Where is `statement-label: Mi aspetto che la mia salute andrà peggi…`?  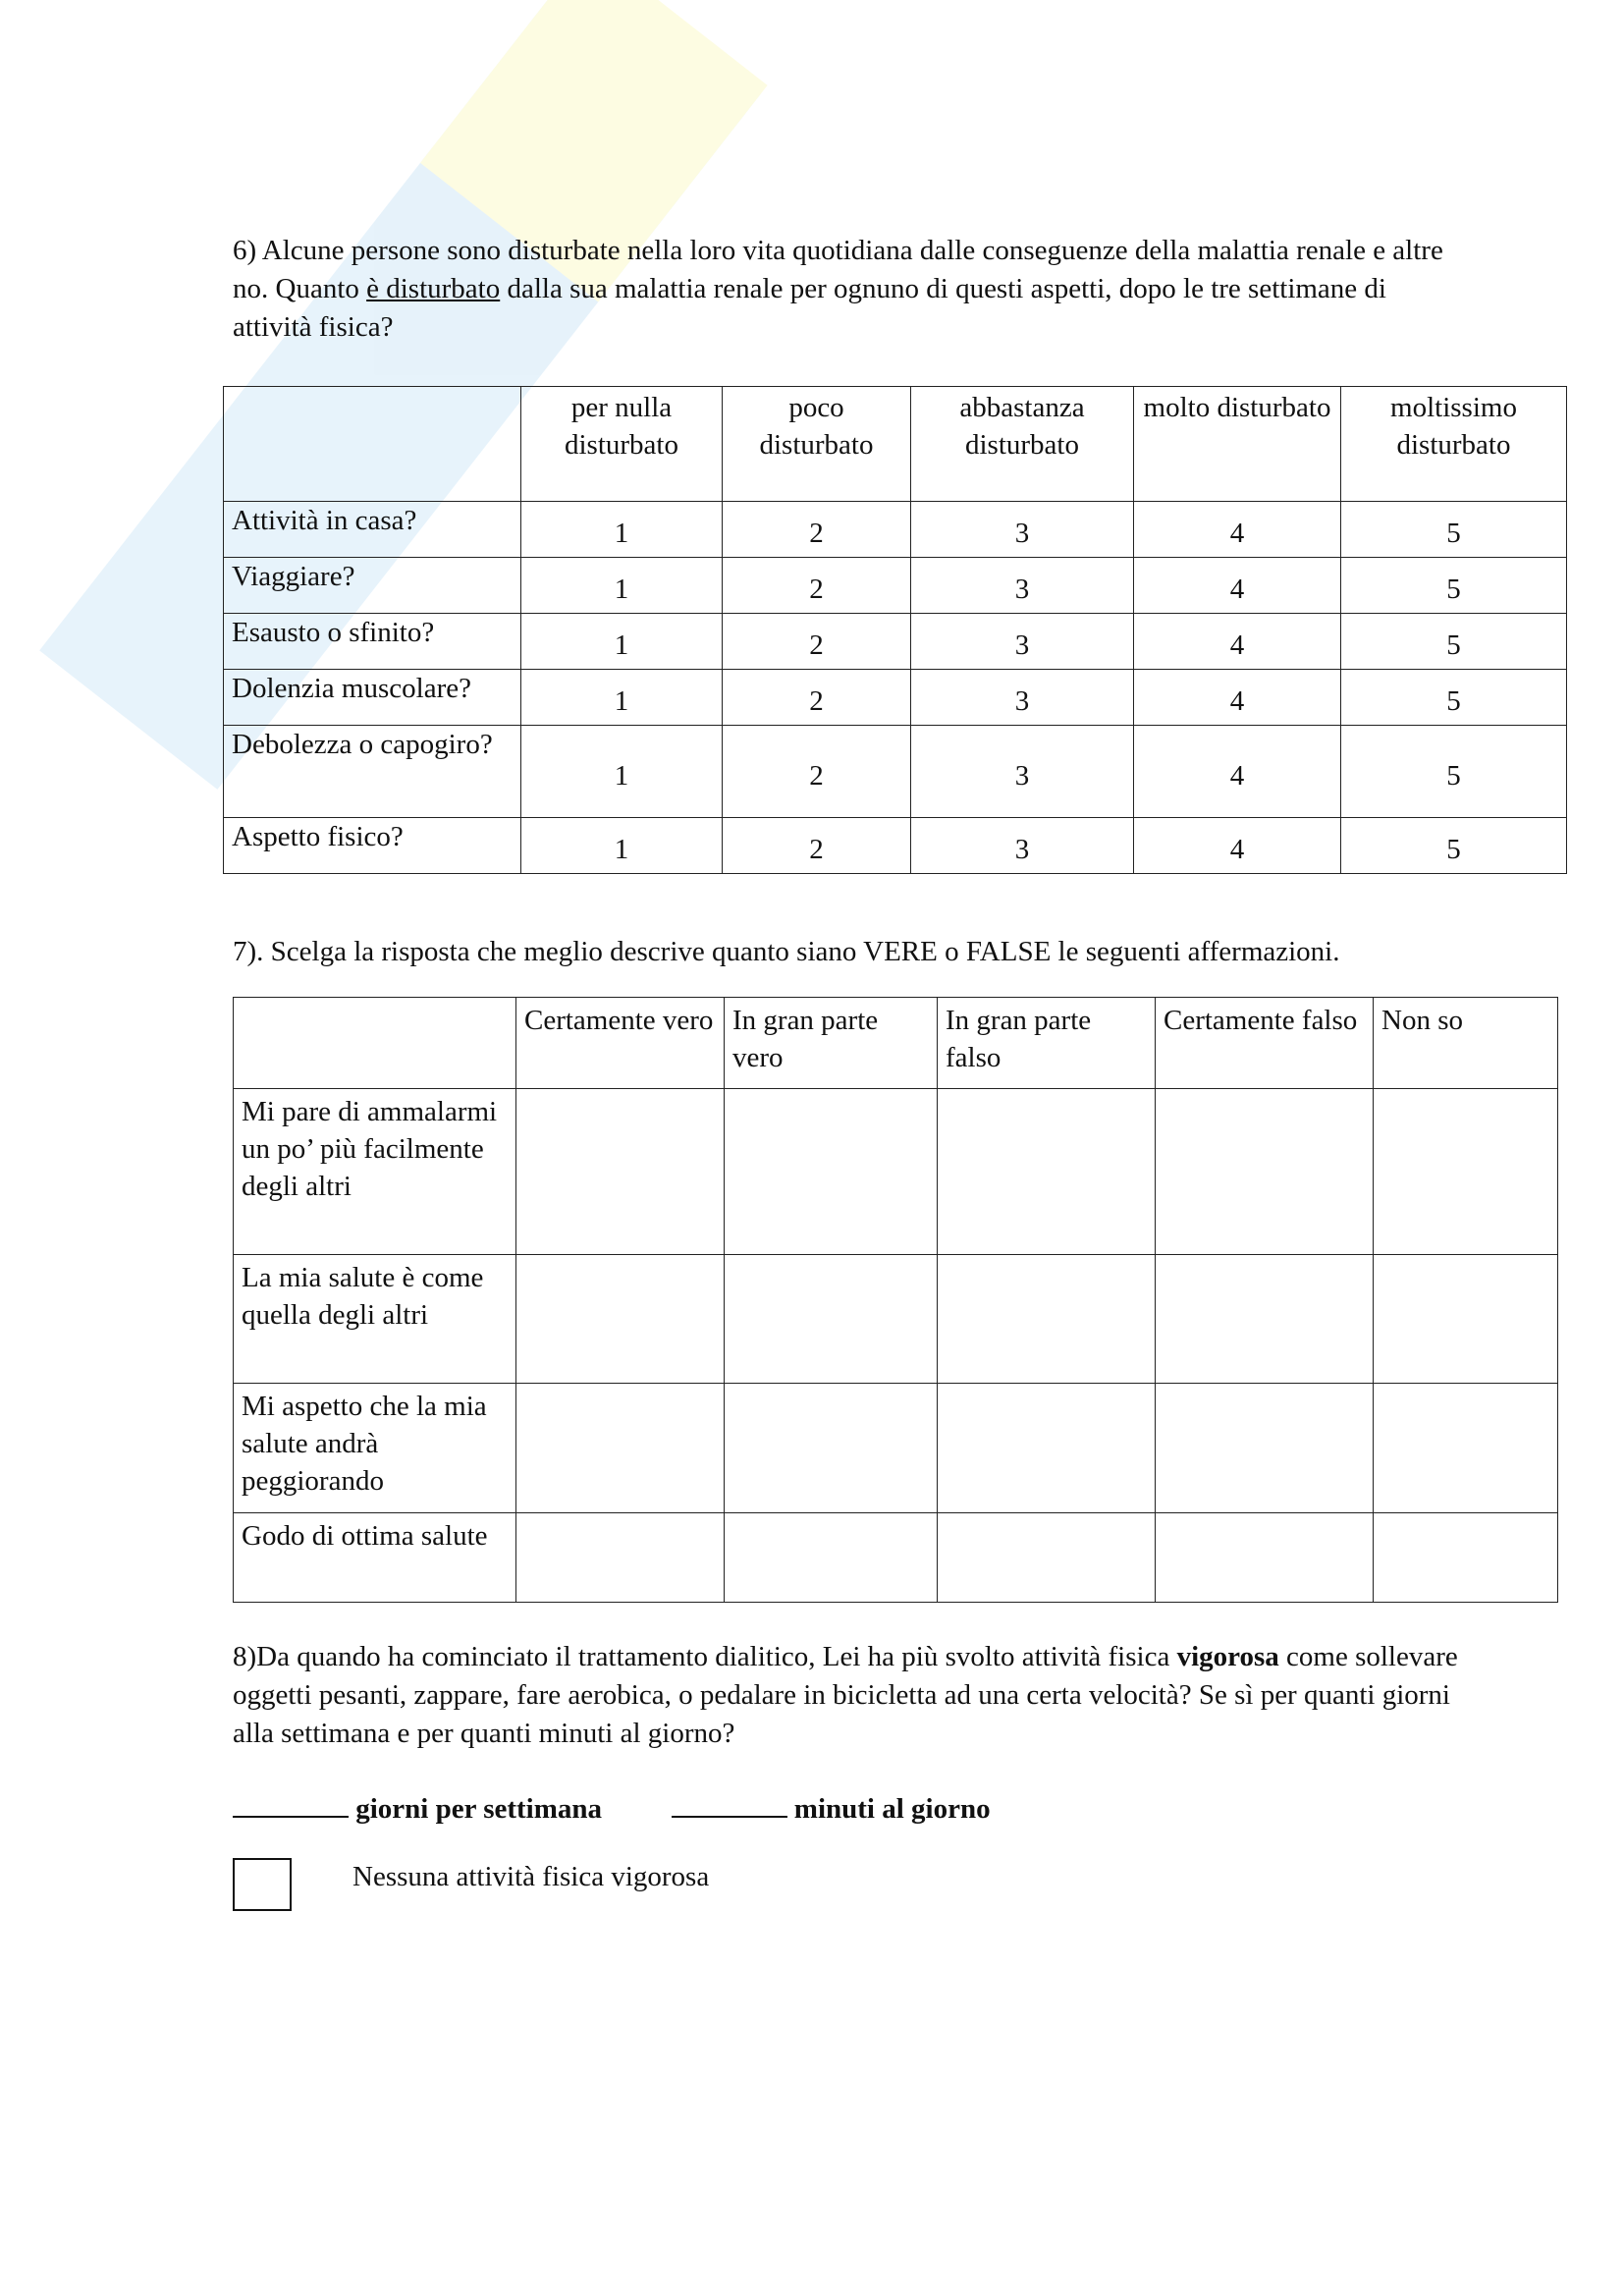 statement-label: Mi aspetto che la mia salute andrà peggi… is located at coordinates (374, 1448).